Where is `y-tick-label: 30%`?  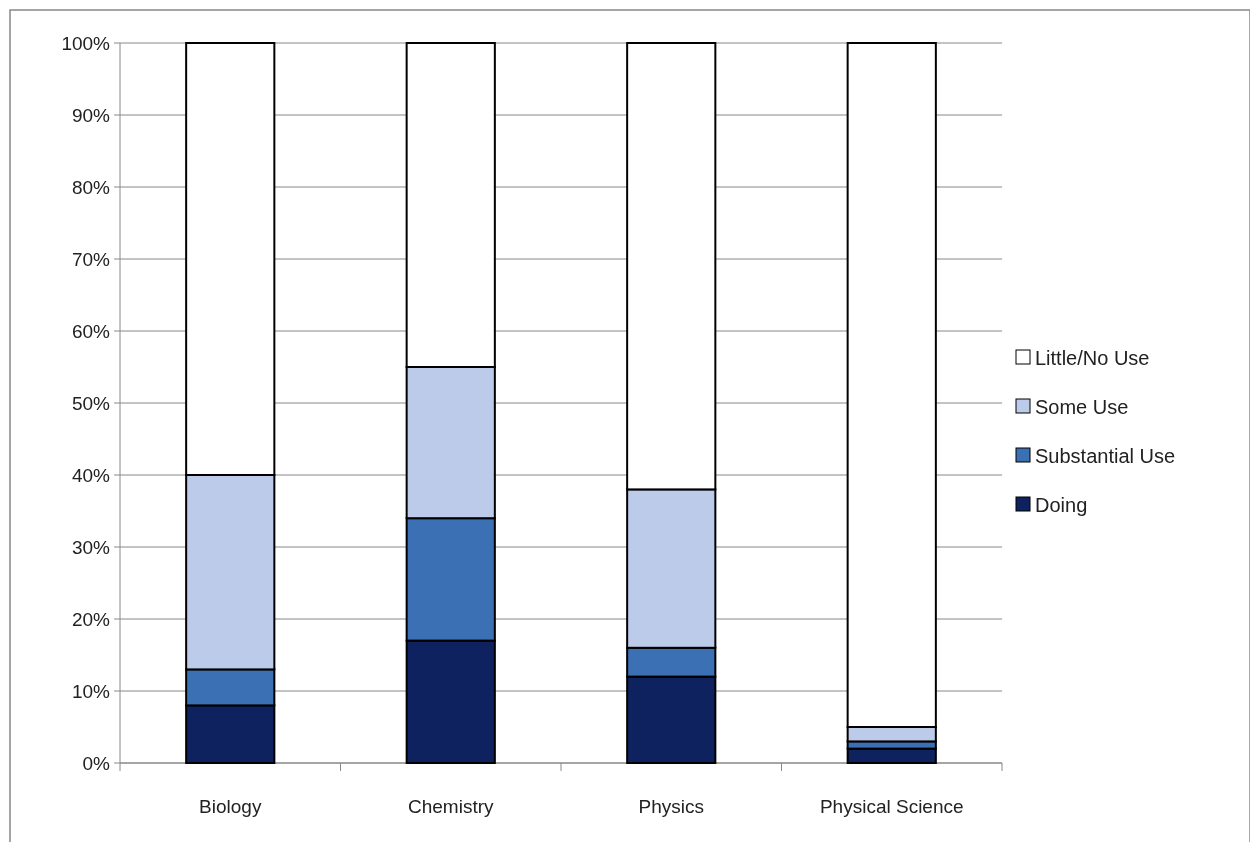
y-tick-label: 30% is located at coordinates (91, 547).